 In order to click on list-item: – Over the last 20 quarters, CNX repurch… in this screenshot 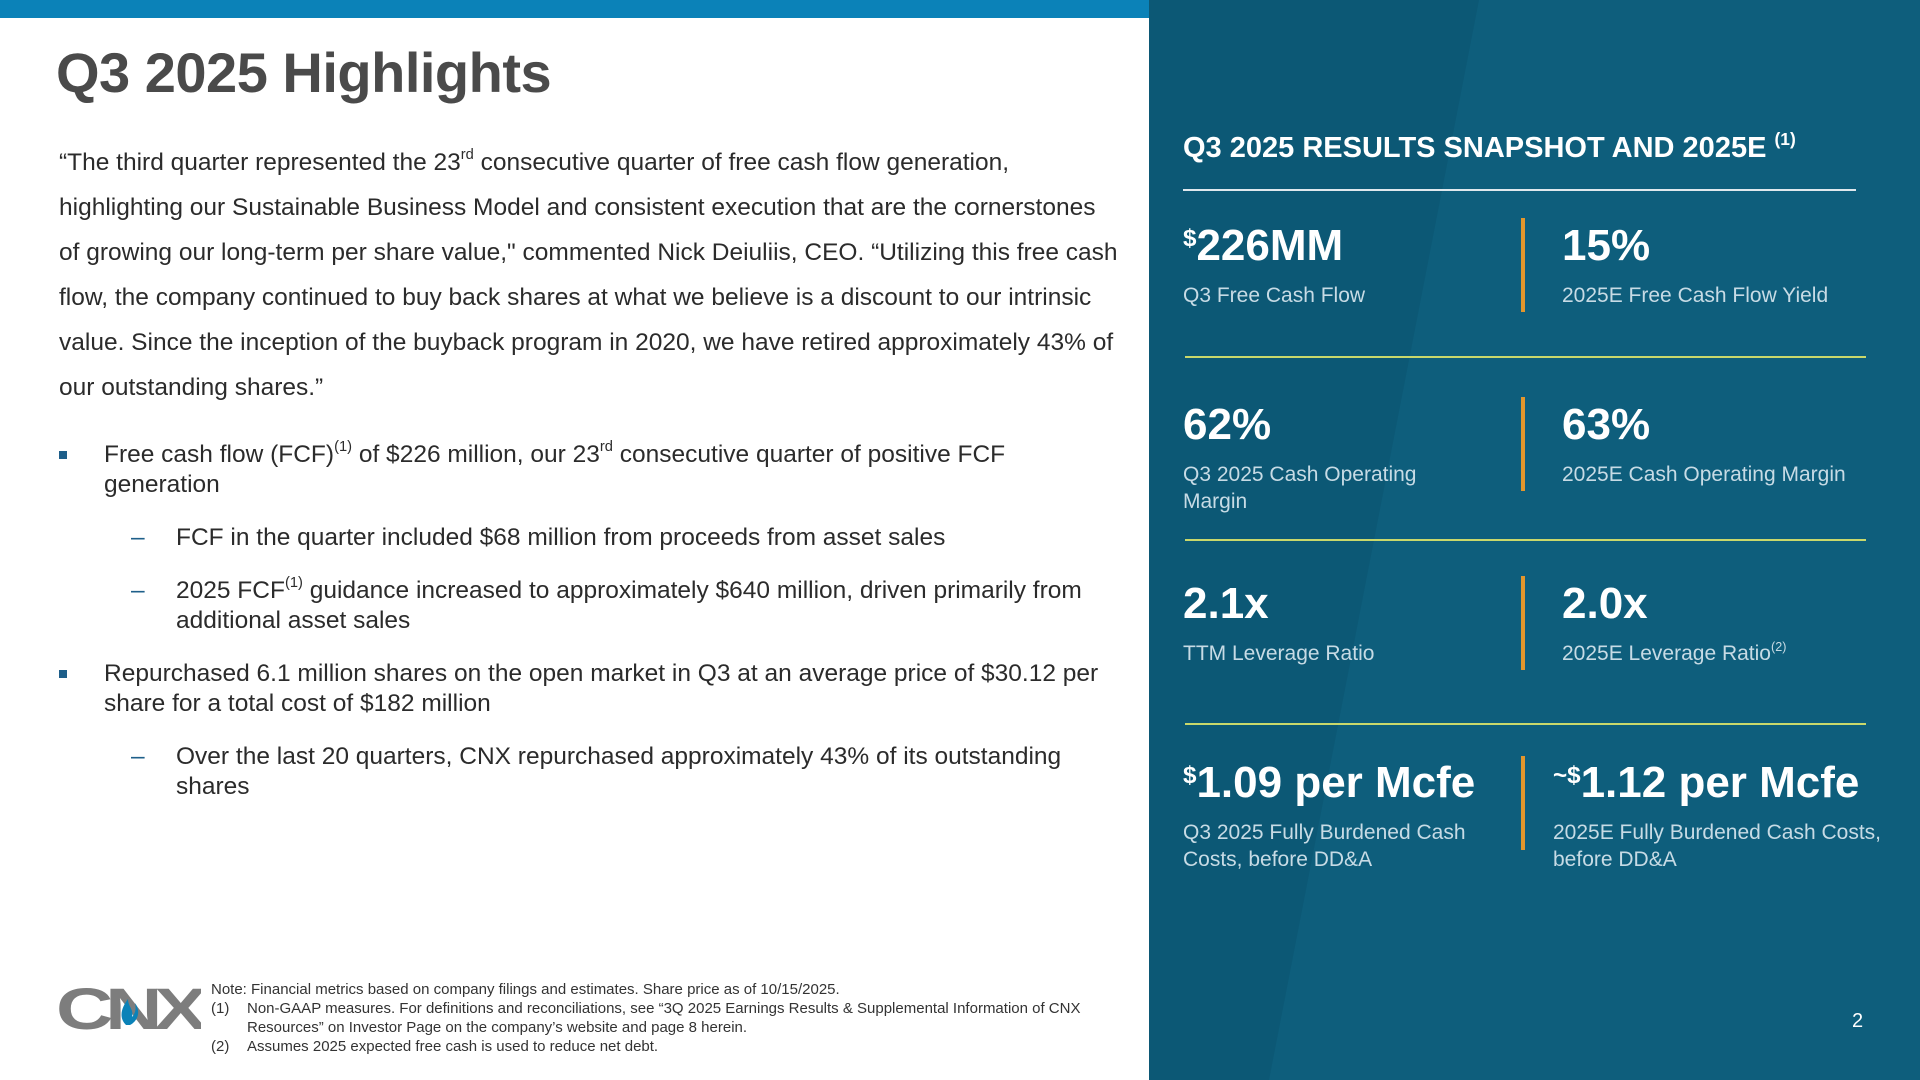, I will do `click(589, 772)`.